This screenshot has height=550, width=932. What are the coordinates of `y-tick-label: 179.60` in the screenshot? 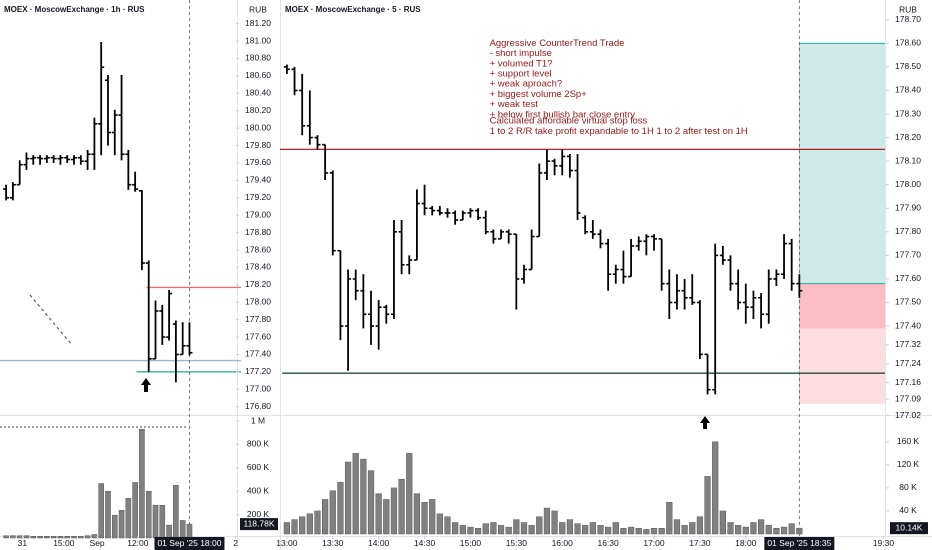 It's located at (258, 162).